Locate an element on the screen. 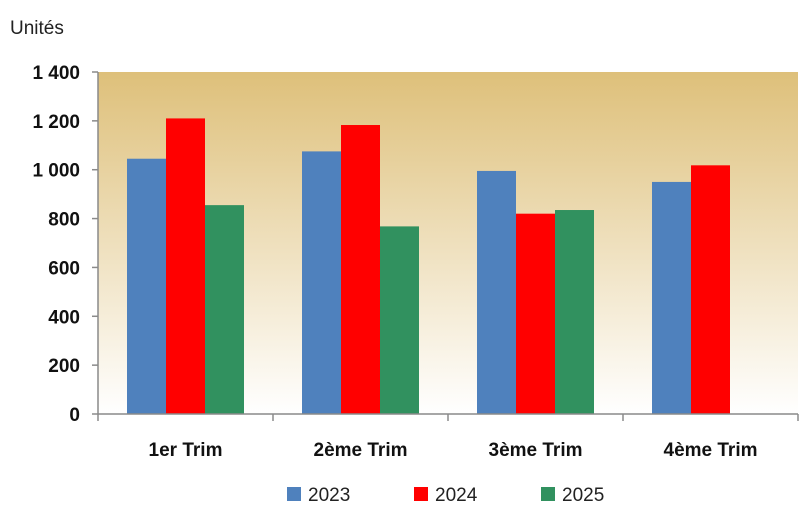  y-tick-label: 400 is located at coordinates (64, 317).